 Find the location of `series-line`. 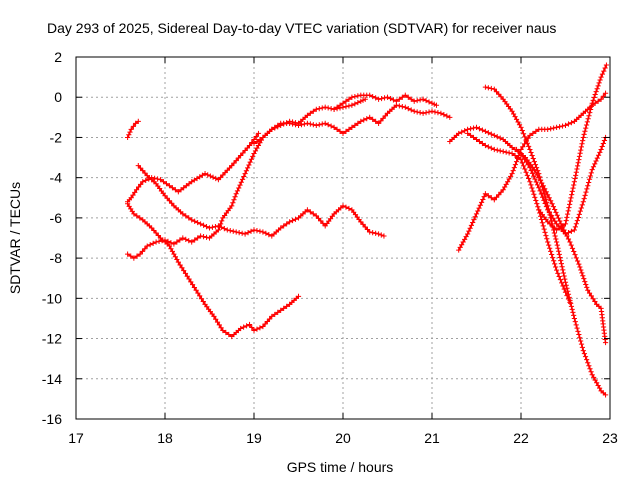

series-line is located at coordinates (261, 201).